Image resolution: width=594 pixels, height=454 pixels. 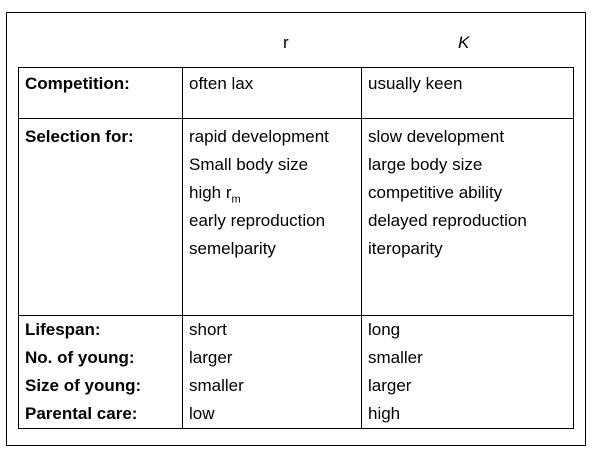 I want to click on k-value: delayed reproduction, so click(x=447, y=220).